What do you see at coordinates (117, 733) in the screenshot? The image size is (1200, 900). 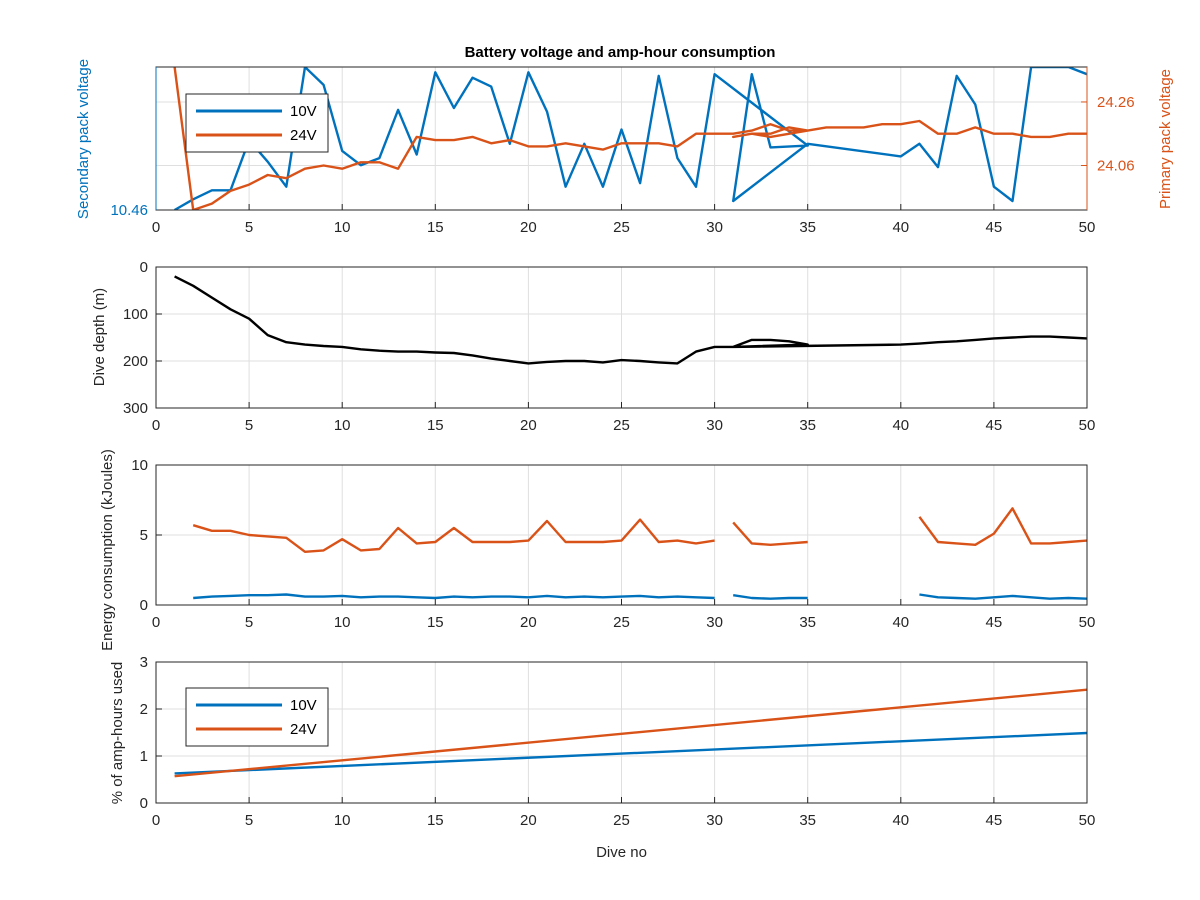 I see `y-axis-label: % of amp-hours used` at bounding box center [117, 733].